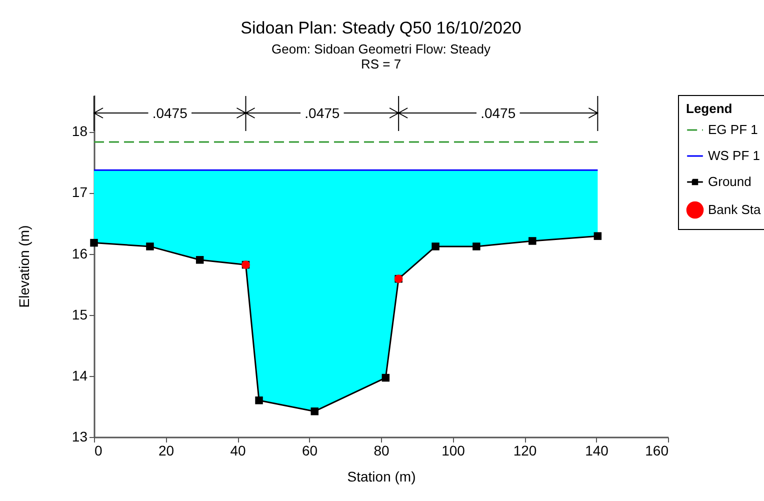 This screenshot has width=764, height=501. Describe the element at coordinates (381, 57) in the screenshot. I see `chart-subtitle: Geom: Sidoan Geometri Flow: Steady RS = 7` at that location.